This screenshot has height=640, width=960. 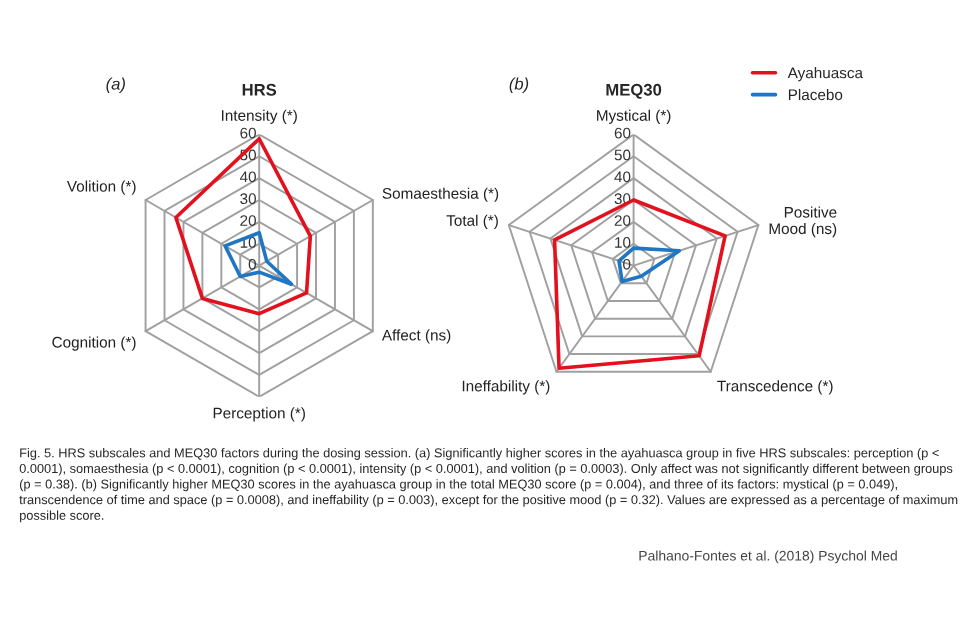 I want to click on text: (b), so click(x=519, y=85).